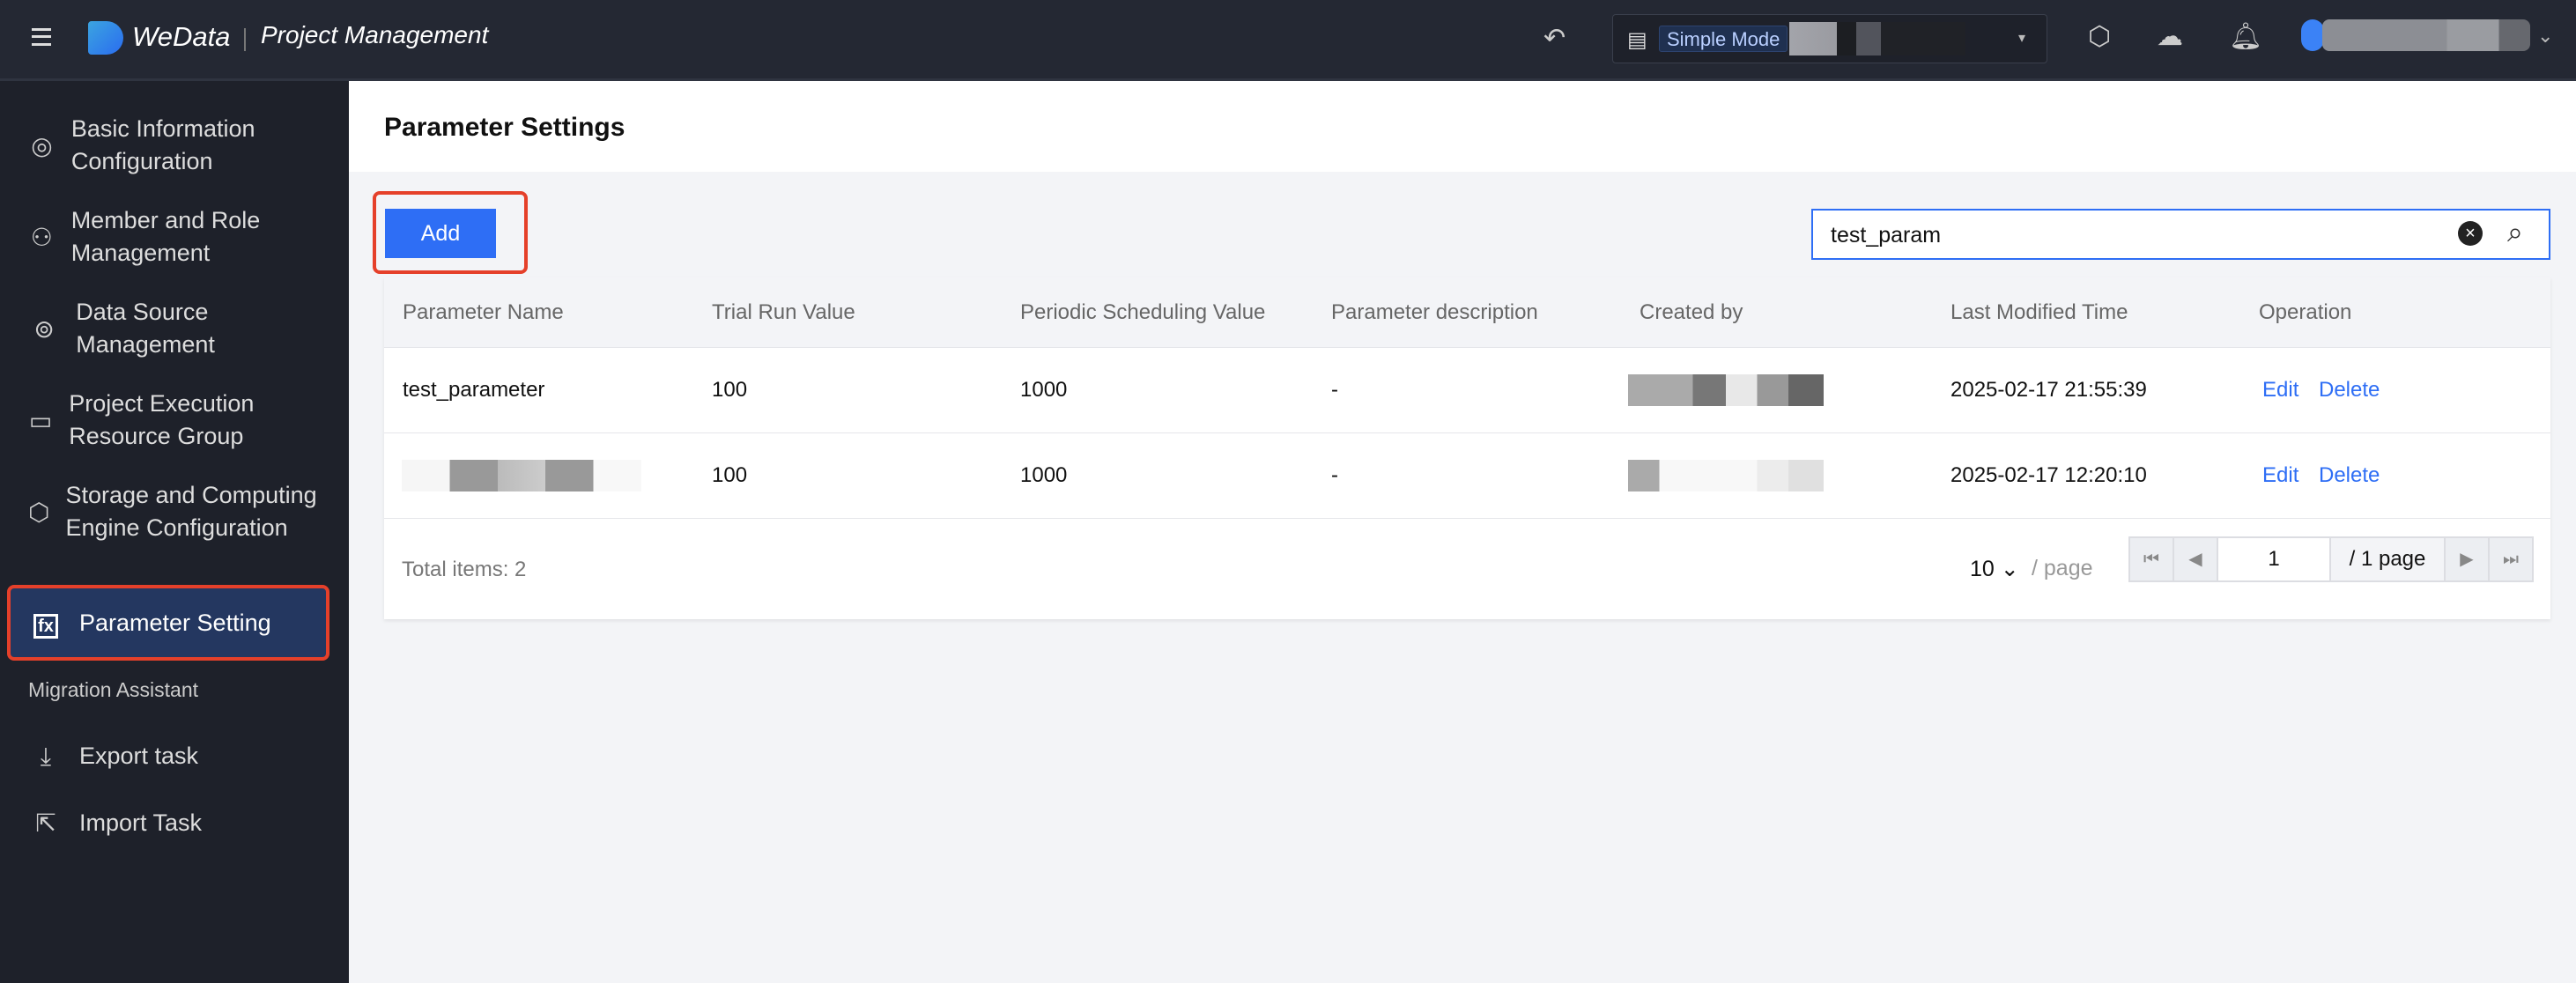 This screenshot has width=2576, height=983. What do you see at coordinates (2246, 36) in the screenshot?
I see `bell-icon: 🔔︎` at bounding box center [2246, 36].